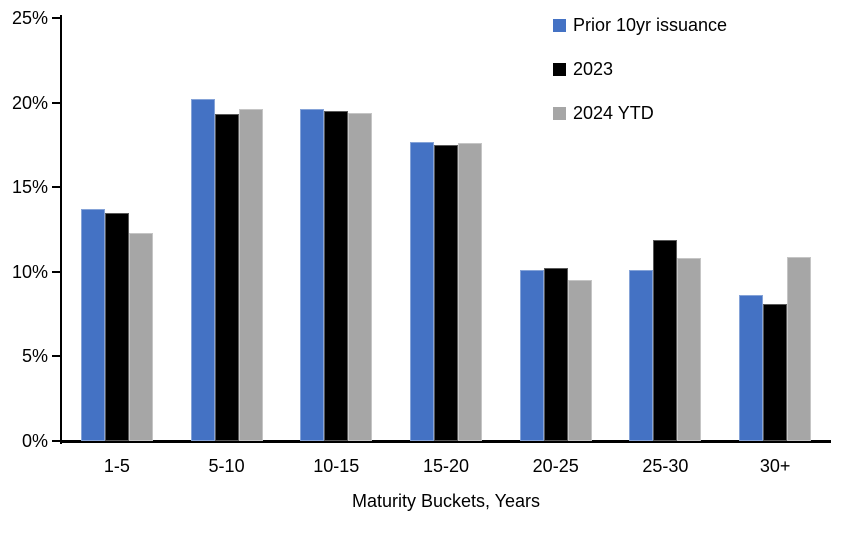 This screenshot has width=852, height=534. Describe the element at coordinates (775, 466) in the screenshot. I see `x-axis-tick-label: 30+` at that location.